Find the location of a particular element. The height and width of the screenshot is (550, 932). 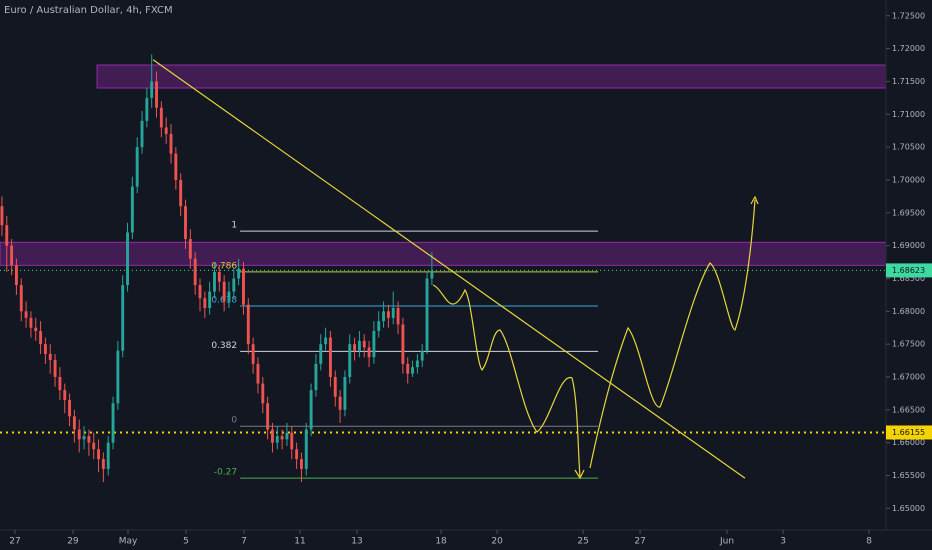

y-tick-label: 1.72500 is located at coordinates (908, 15).